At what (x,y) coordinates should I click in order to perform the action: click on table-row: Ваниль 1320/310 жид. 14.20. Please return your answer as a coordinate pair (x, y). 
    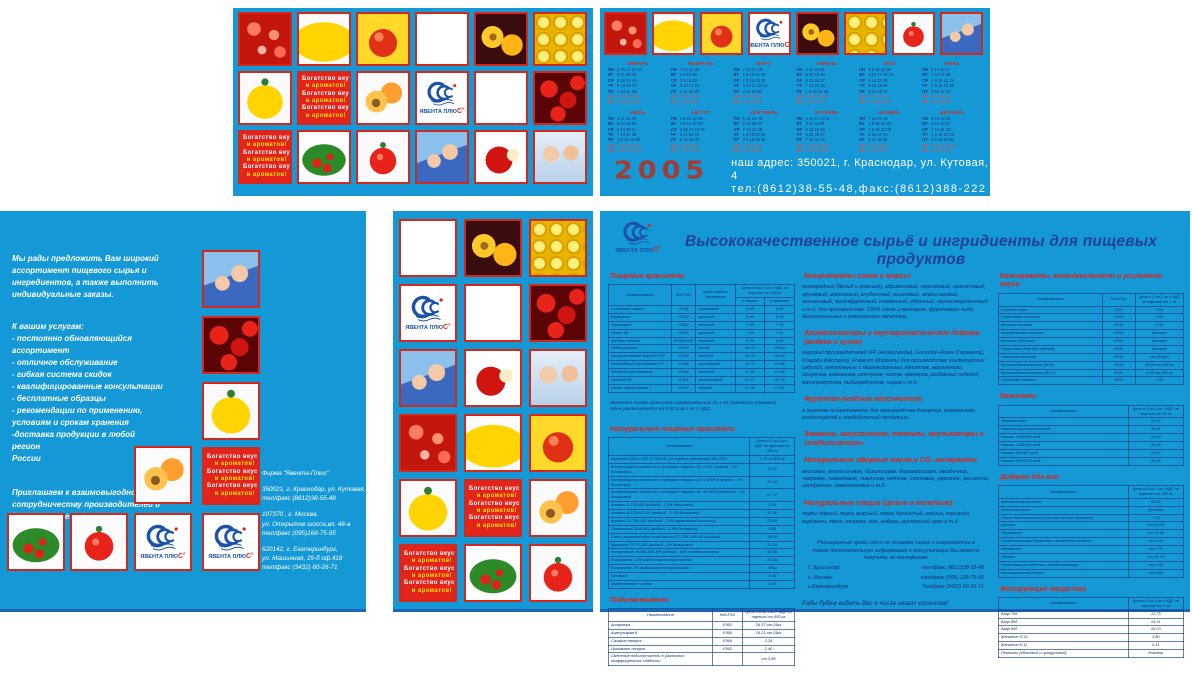
    Looking at the image, I should click on (1091, 445).